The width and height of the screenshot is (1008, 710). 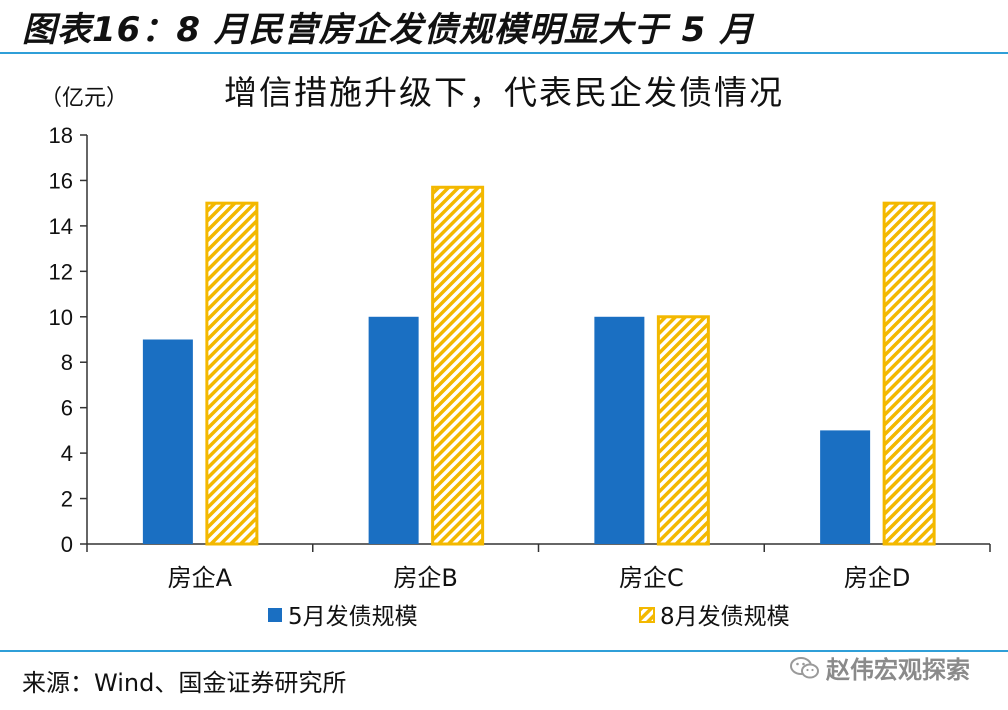 I want to click on y-tick-label: 2, so click(x=67, y=499).